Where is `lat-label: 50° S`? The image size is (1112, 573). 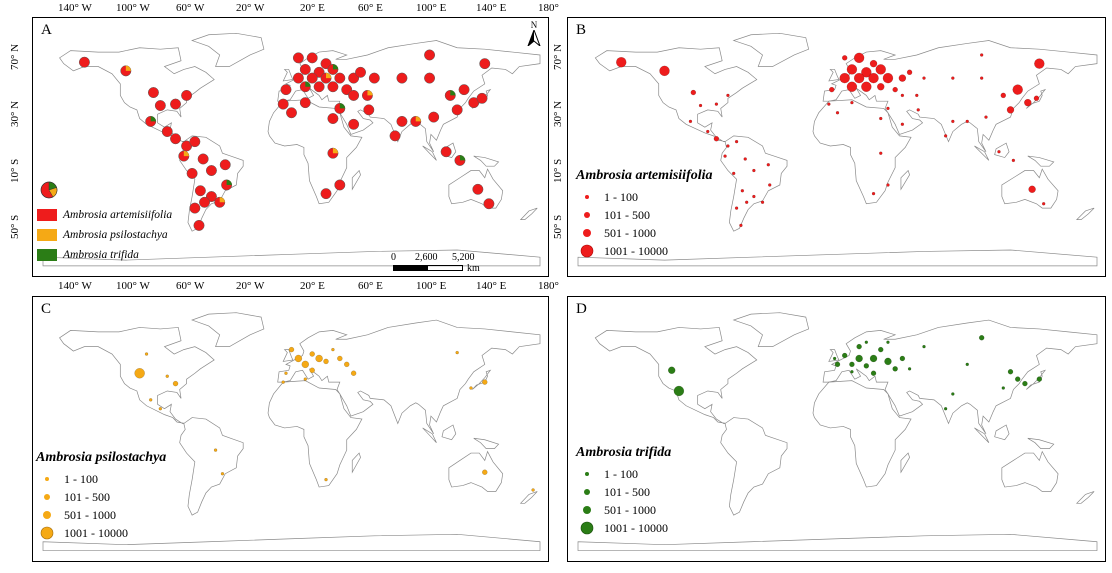
lat-label: 50° S is located at coordinates (558, 226).